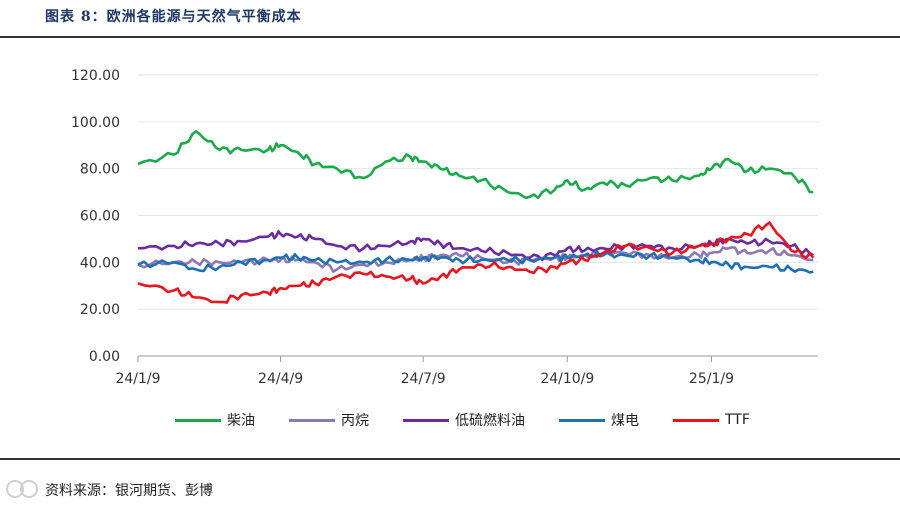  I want to click on series-line-propane, so click(475, 259).